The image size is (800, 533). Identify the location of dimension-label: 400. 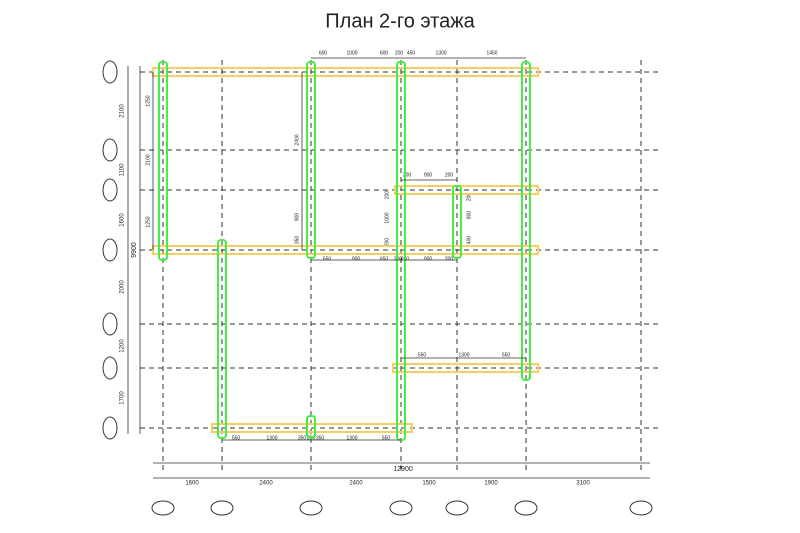
(469, 240).